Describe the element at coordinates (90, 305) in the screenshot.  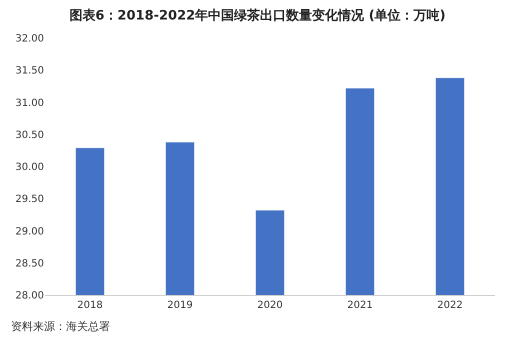
I see `x-tick-label: 2018` at that location.